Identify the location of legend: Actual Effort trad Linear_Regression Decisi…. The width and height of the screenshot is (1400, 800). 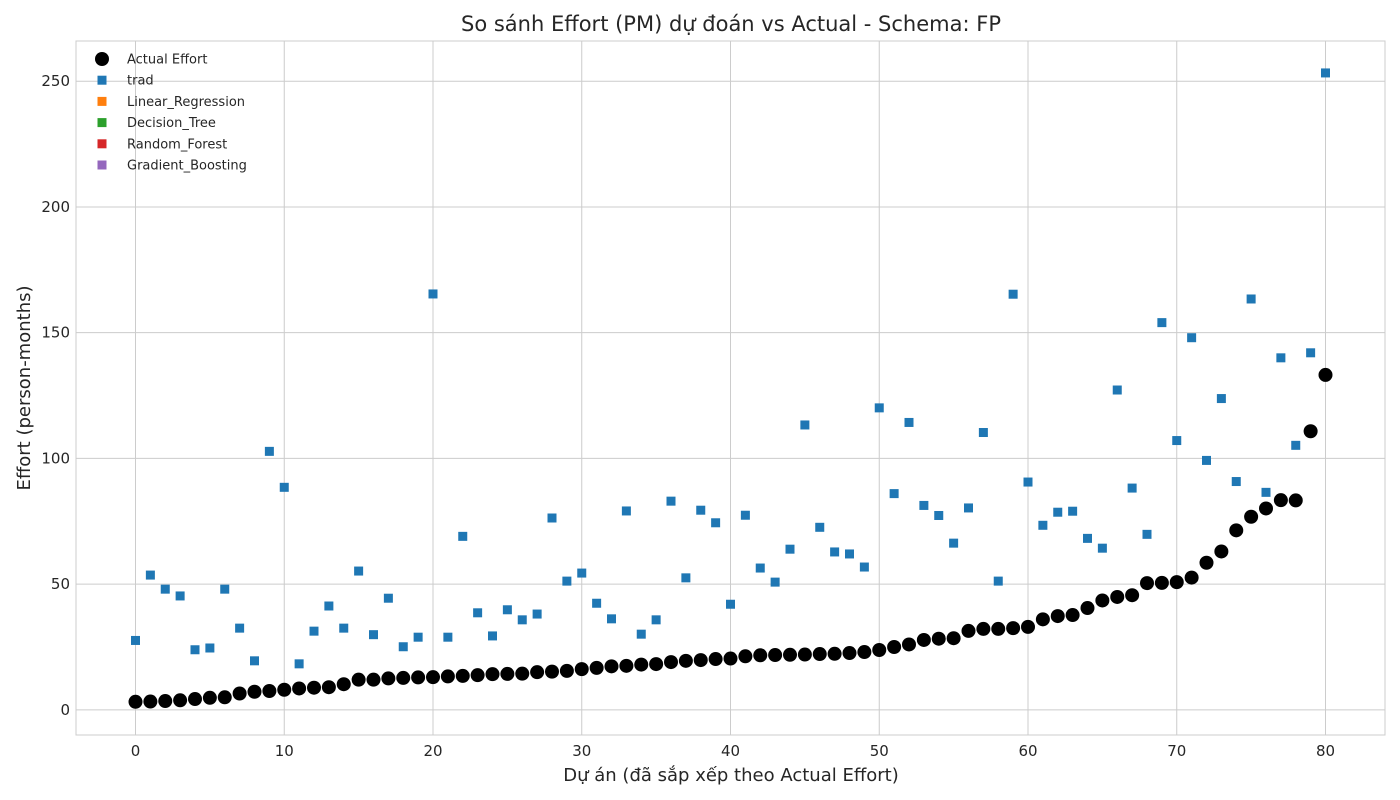
(171, 113).